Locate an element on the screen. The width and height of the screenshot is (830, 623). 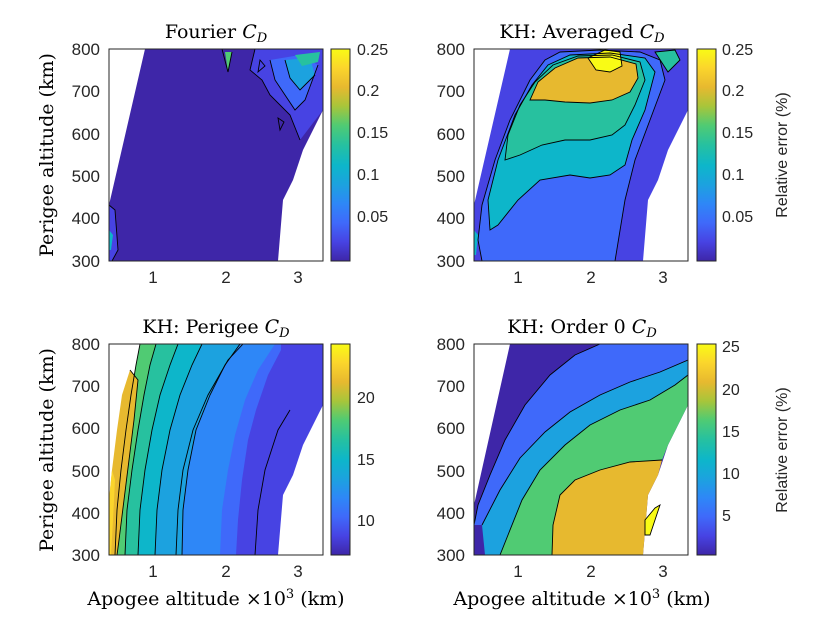
panel-title: KH: Perigee CD is located at coordinates (216, 328).